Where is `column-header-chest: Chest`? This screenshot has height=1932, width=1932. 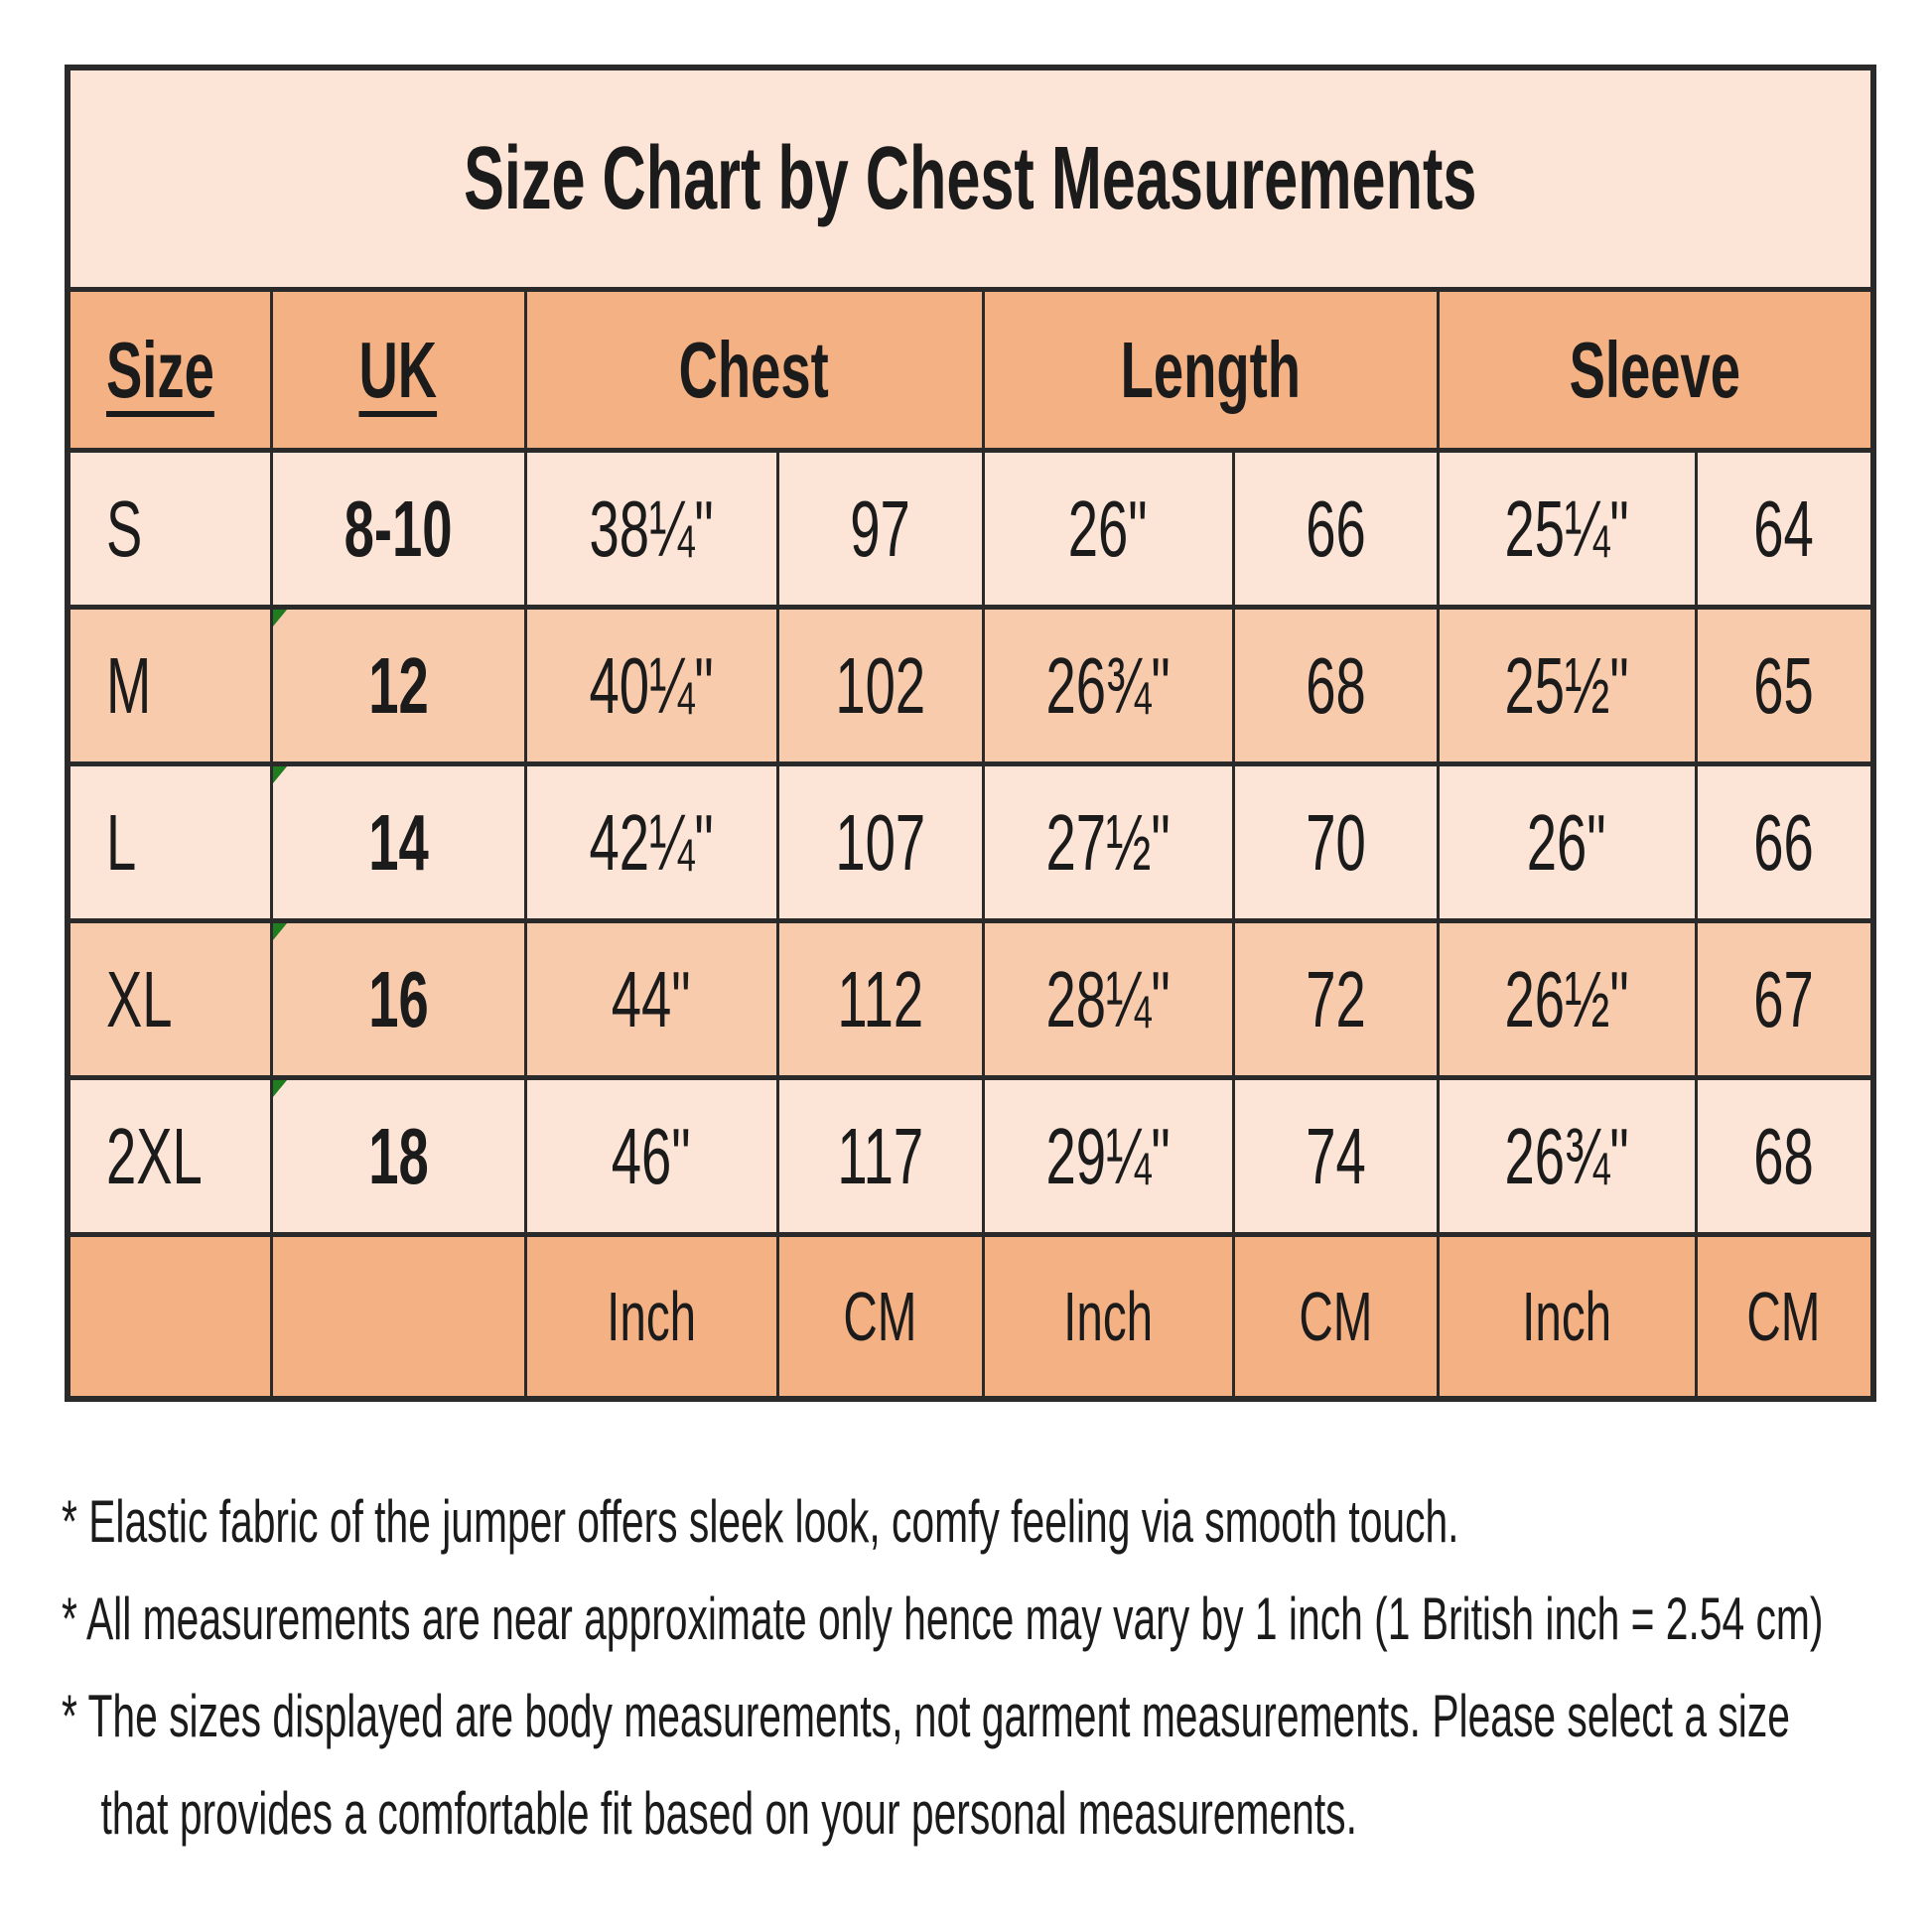
column-header-chest: Chest is located at coordinates (754, 370).